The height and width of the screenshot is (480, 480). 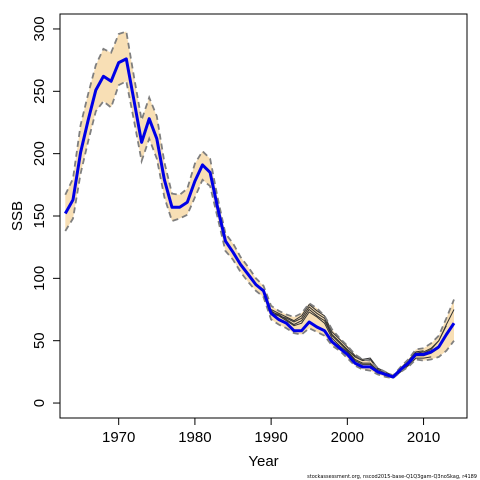 What do you see at coordinates (39, 403) in the screenshot?
I see `y-tick-label-0: 0` at bounding box center [39, 403].